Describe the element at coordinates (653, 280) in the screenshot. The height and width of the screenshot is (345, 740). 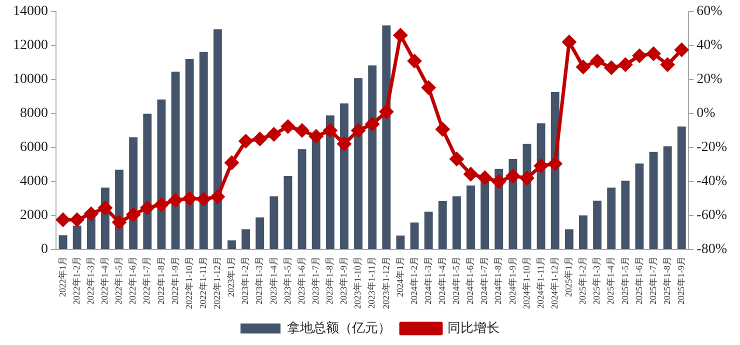
I see `x-tick-label: 2025年1-7月` at that location.